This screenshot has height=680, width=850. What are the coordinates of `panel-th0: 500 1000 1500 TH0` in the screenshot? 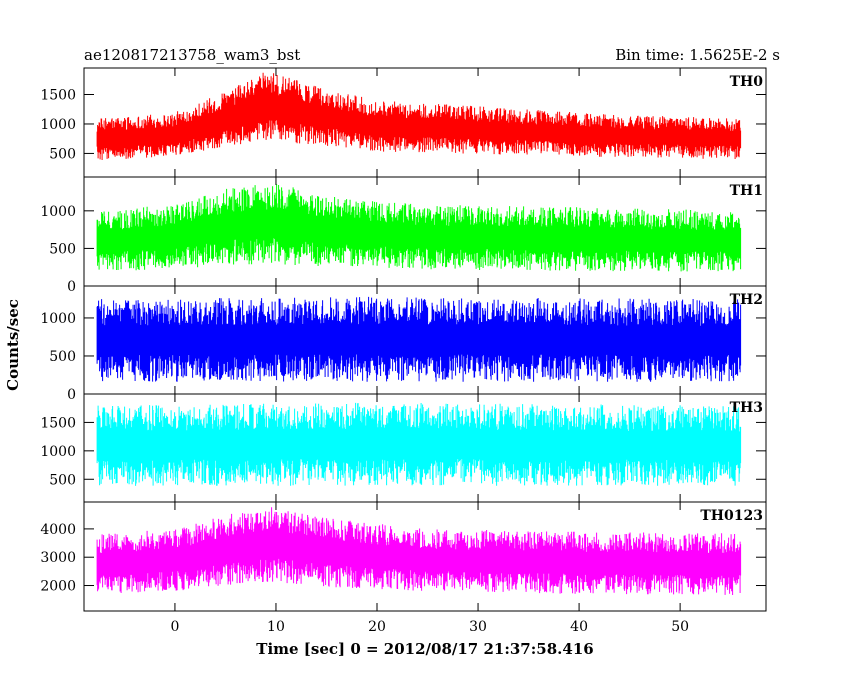 It's located at (403, 122).